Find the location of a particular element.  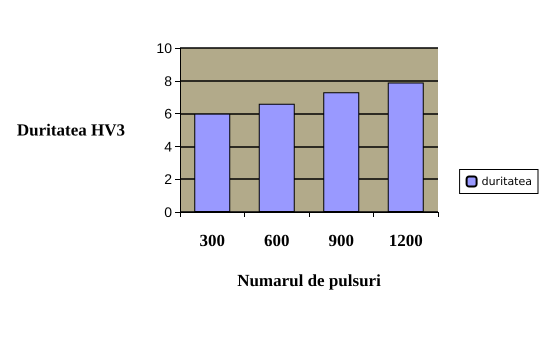

y-tick-label: 6 is located at coordinates (168, 114).